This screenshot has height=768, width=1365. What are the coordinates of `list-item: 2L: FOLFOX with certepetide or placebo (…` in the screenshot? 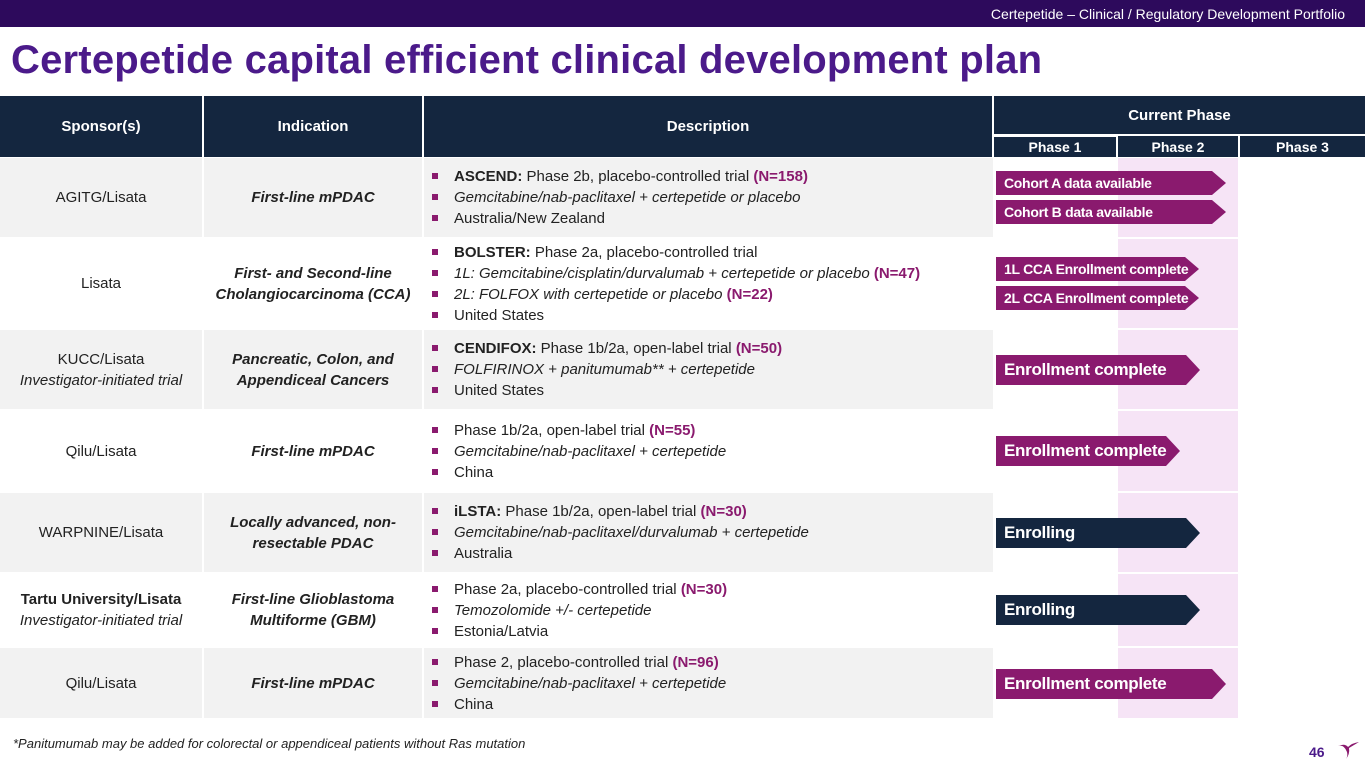 It's located at (675, 294).